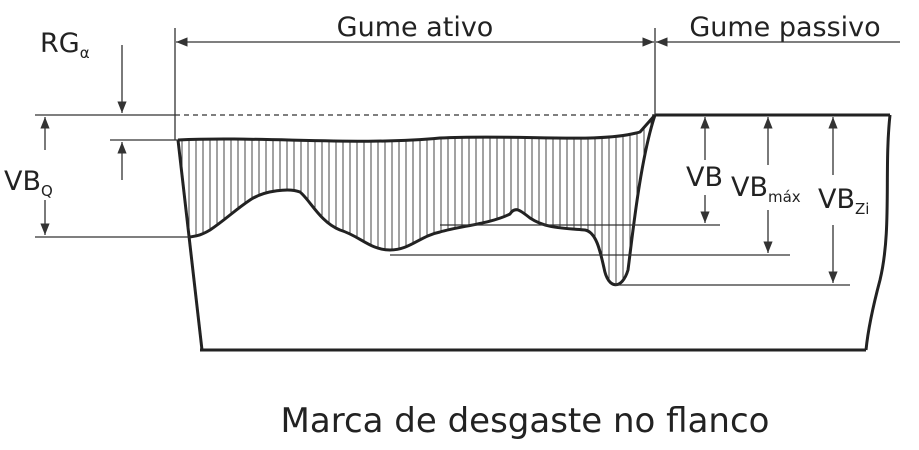 The width and height of the screenshot is (919, 450). Describe the element at coordinates (65, 45) in the screenshot. I see `label: RGα` at that location.